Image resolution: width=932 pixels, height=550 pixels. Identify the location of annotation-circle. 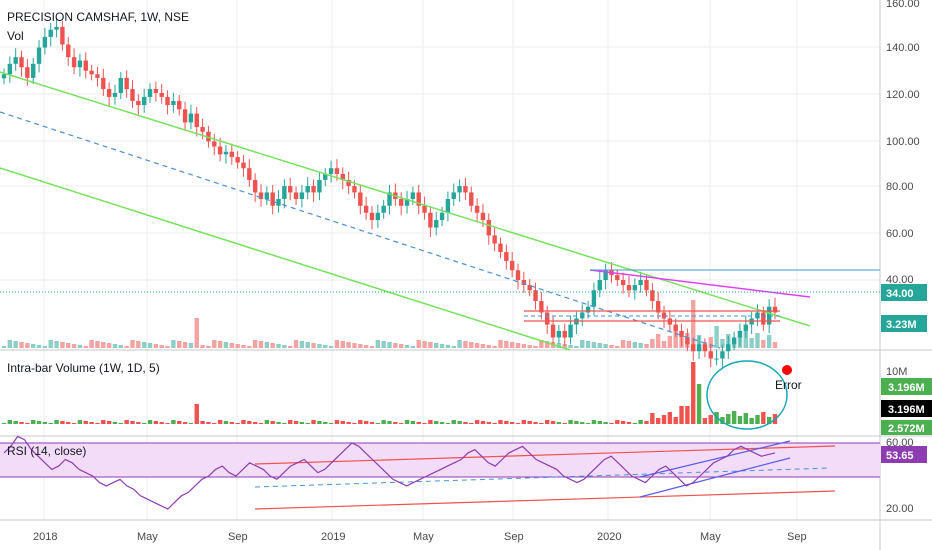
(747, 395).